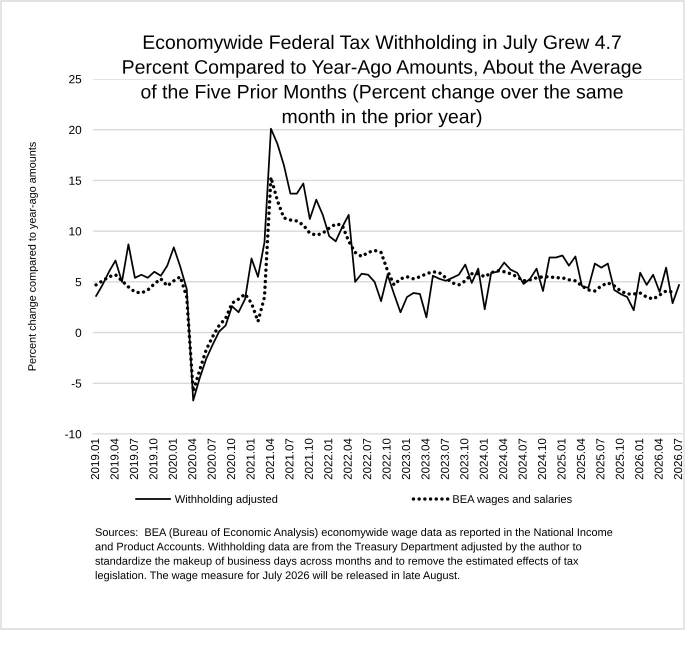  I want to click on x-tick-label: 2019.04, so click(114, 459).